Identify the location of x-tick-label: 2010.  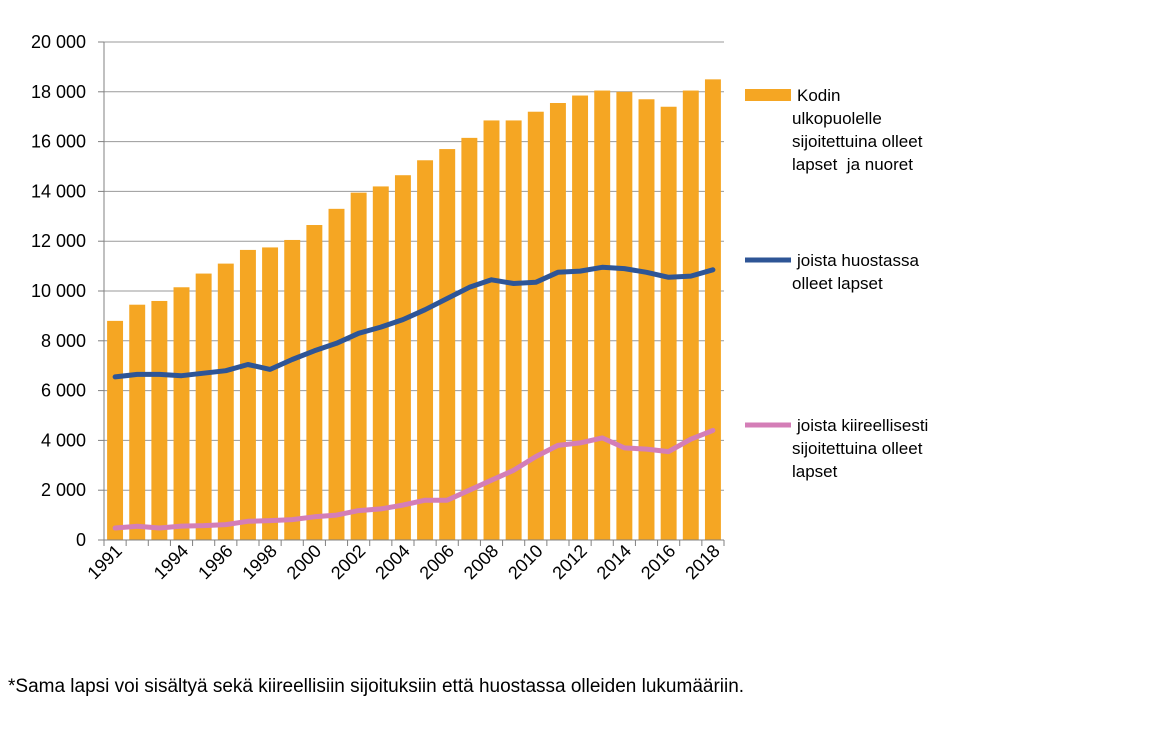
(525, 562).